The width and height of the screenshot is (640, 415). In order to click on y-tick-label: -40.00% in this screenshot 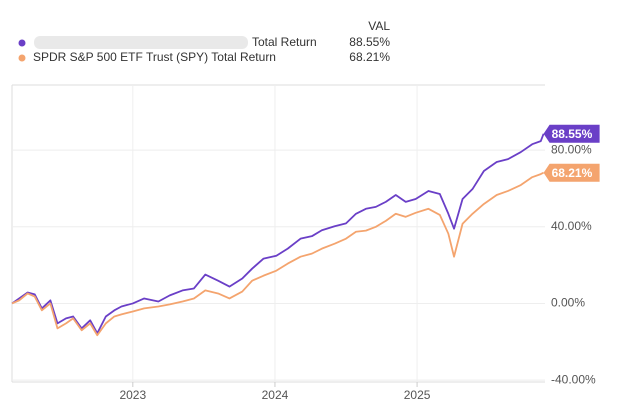, I will do `click(573, 379)`.